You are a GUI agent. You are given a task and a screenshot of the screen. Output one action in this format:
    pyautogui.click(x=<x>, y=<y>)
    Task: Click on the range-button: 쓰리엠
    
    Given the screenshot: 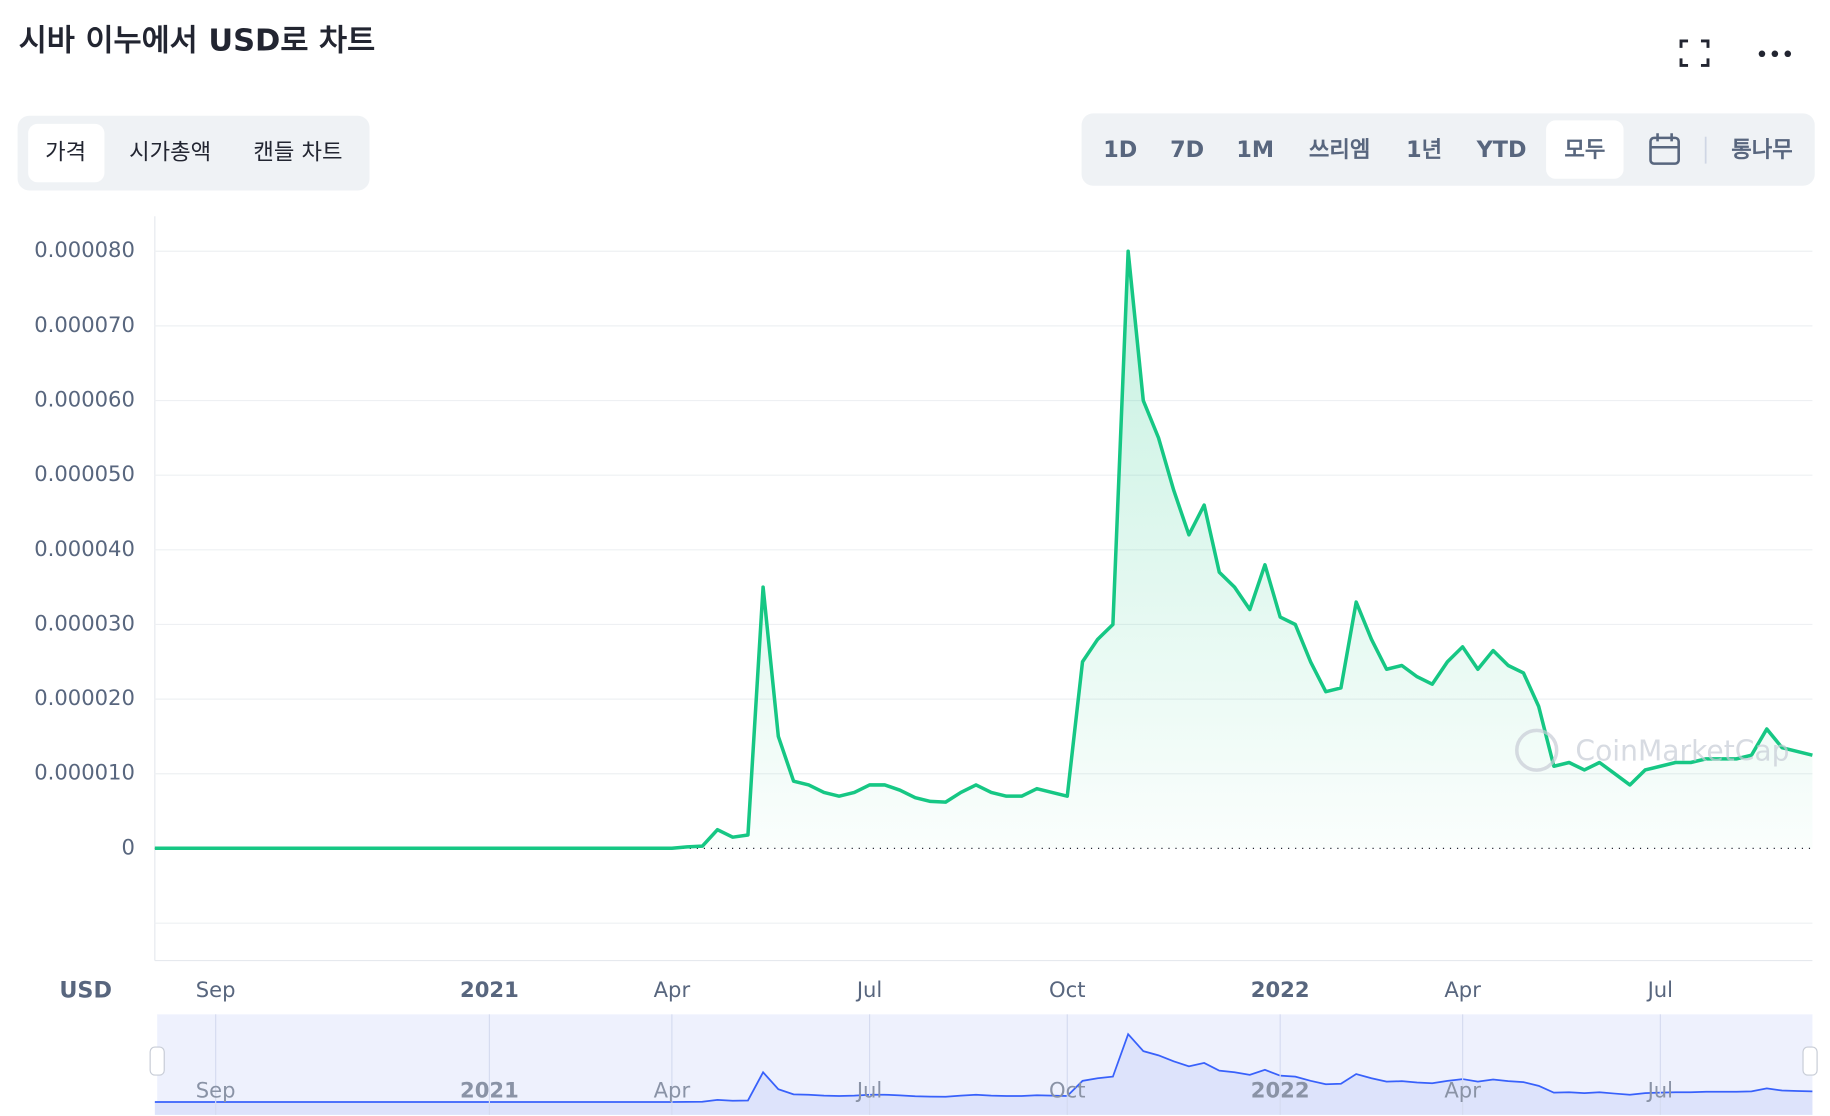 What is the action you would take?
    pyautogui.click(x=1339, y=150)
    